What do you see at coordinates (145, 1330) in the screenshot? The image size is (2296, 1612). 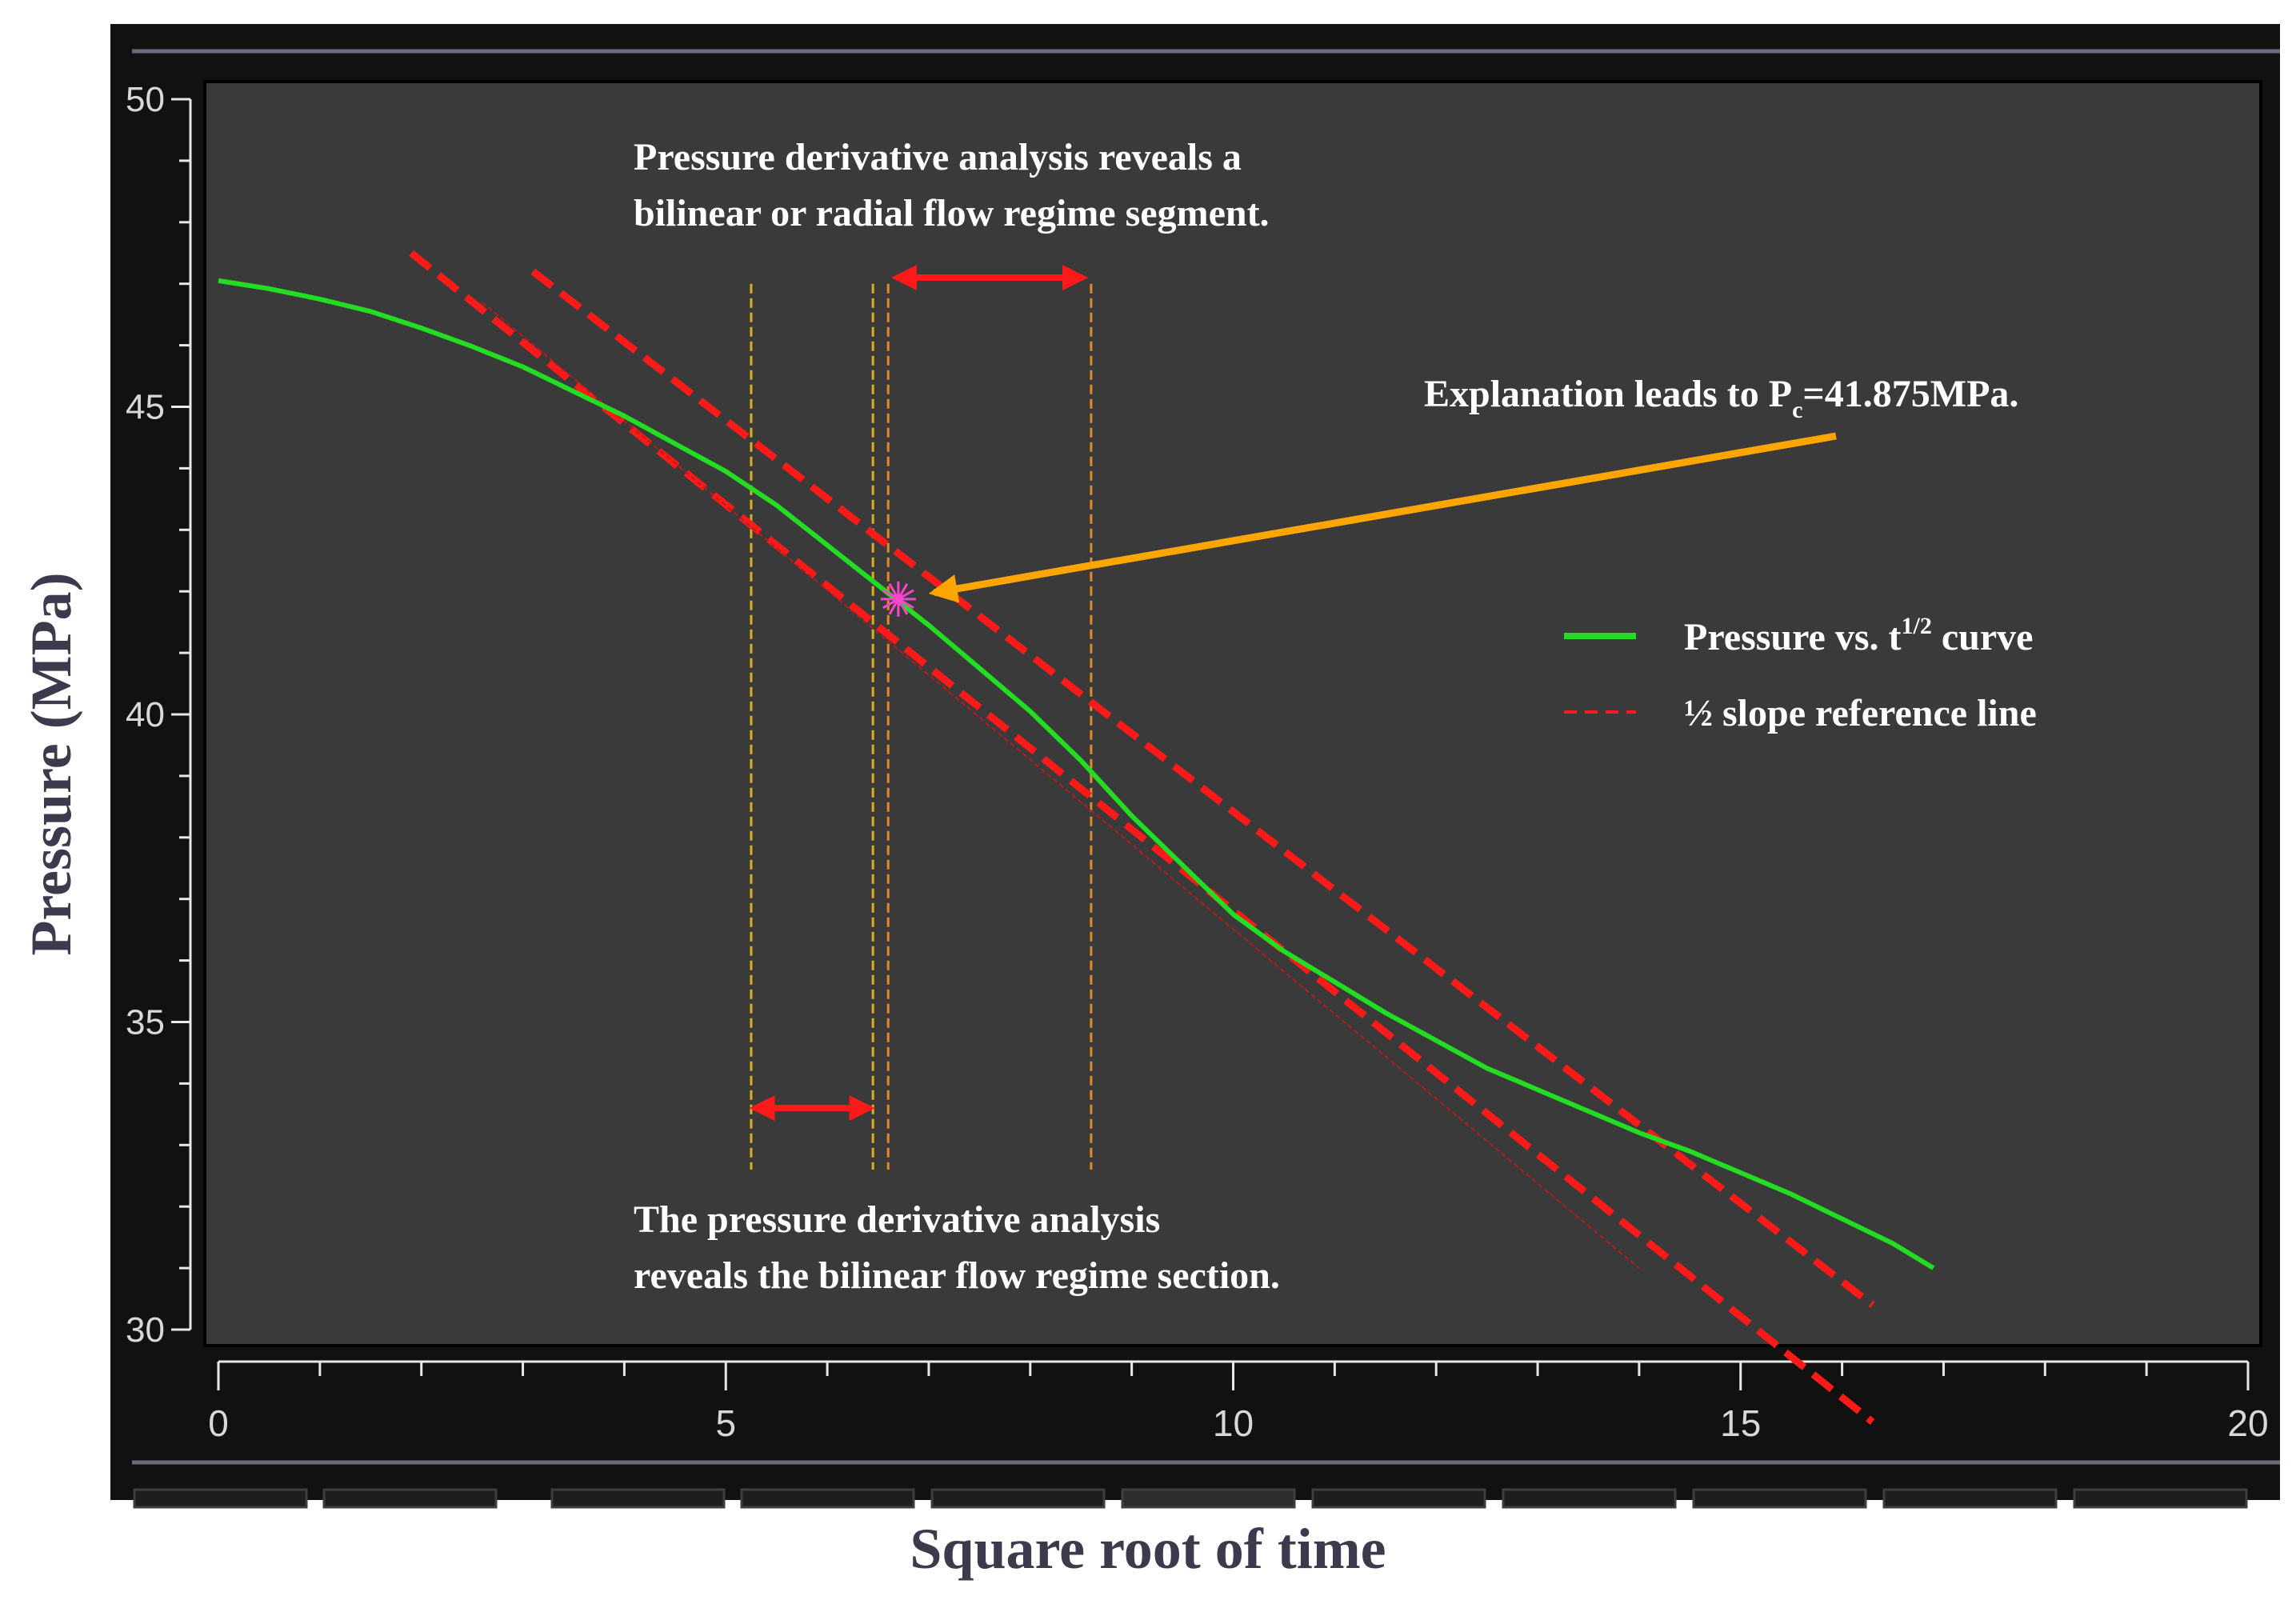 I see `y-tick-label: 30` at bounding box center [145, 1330].